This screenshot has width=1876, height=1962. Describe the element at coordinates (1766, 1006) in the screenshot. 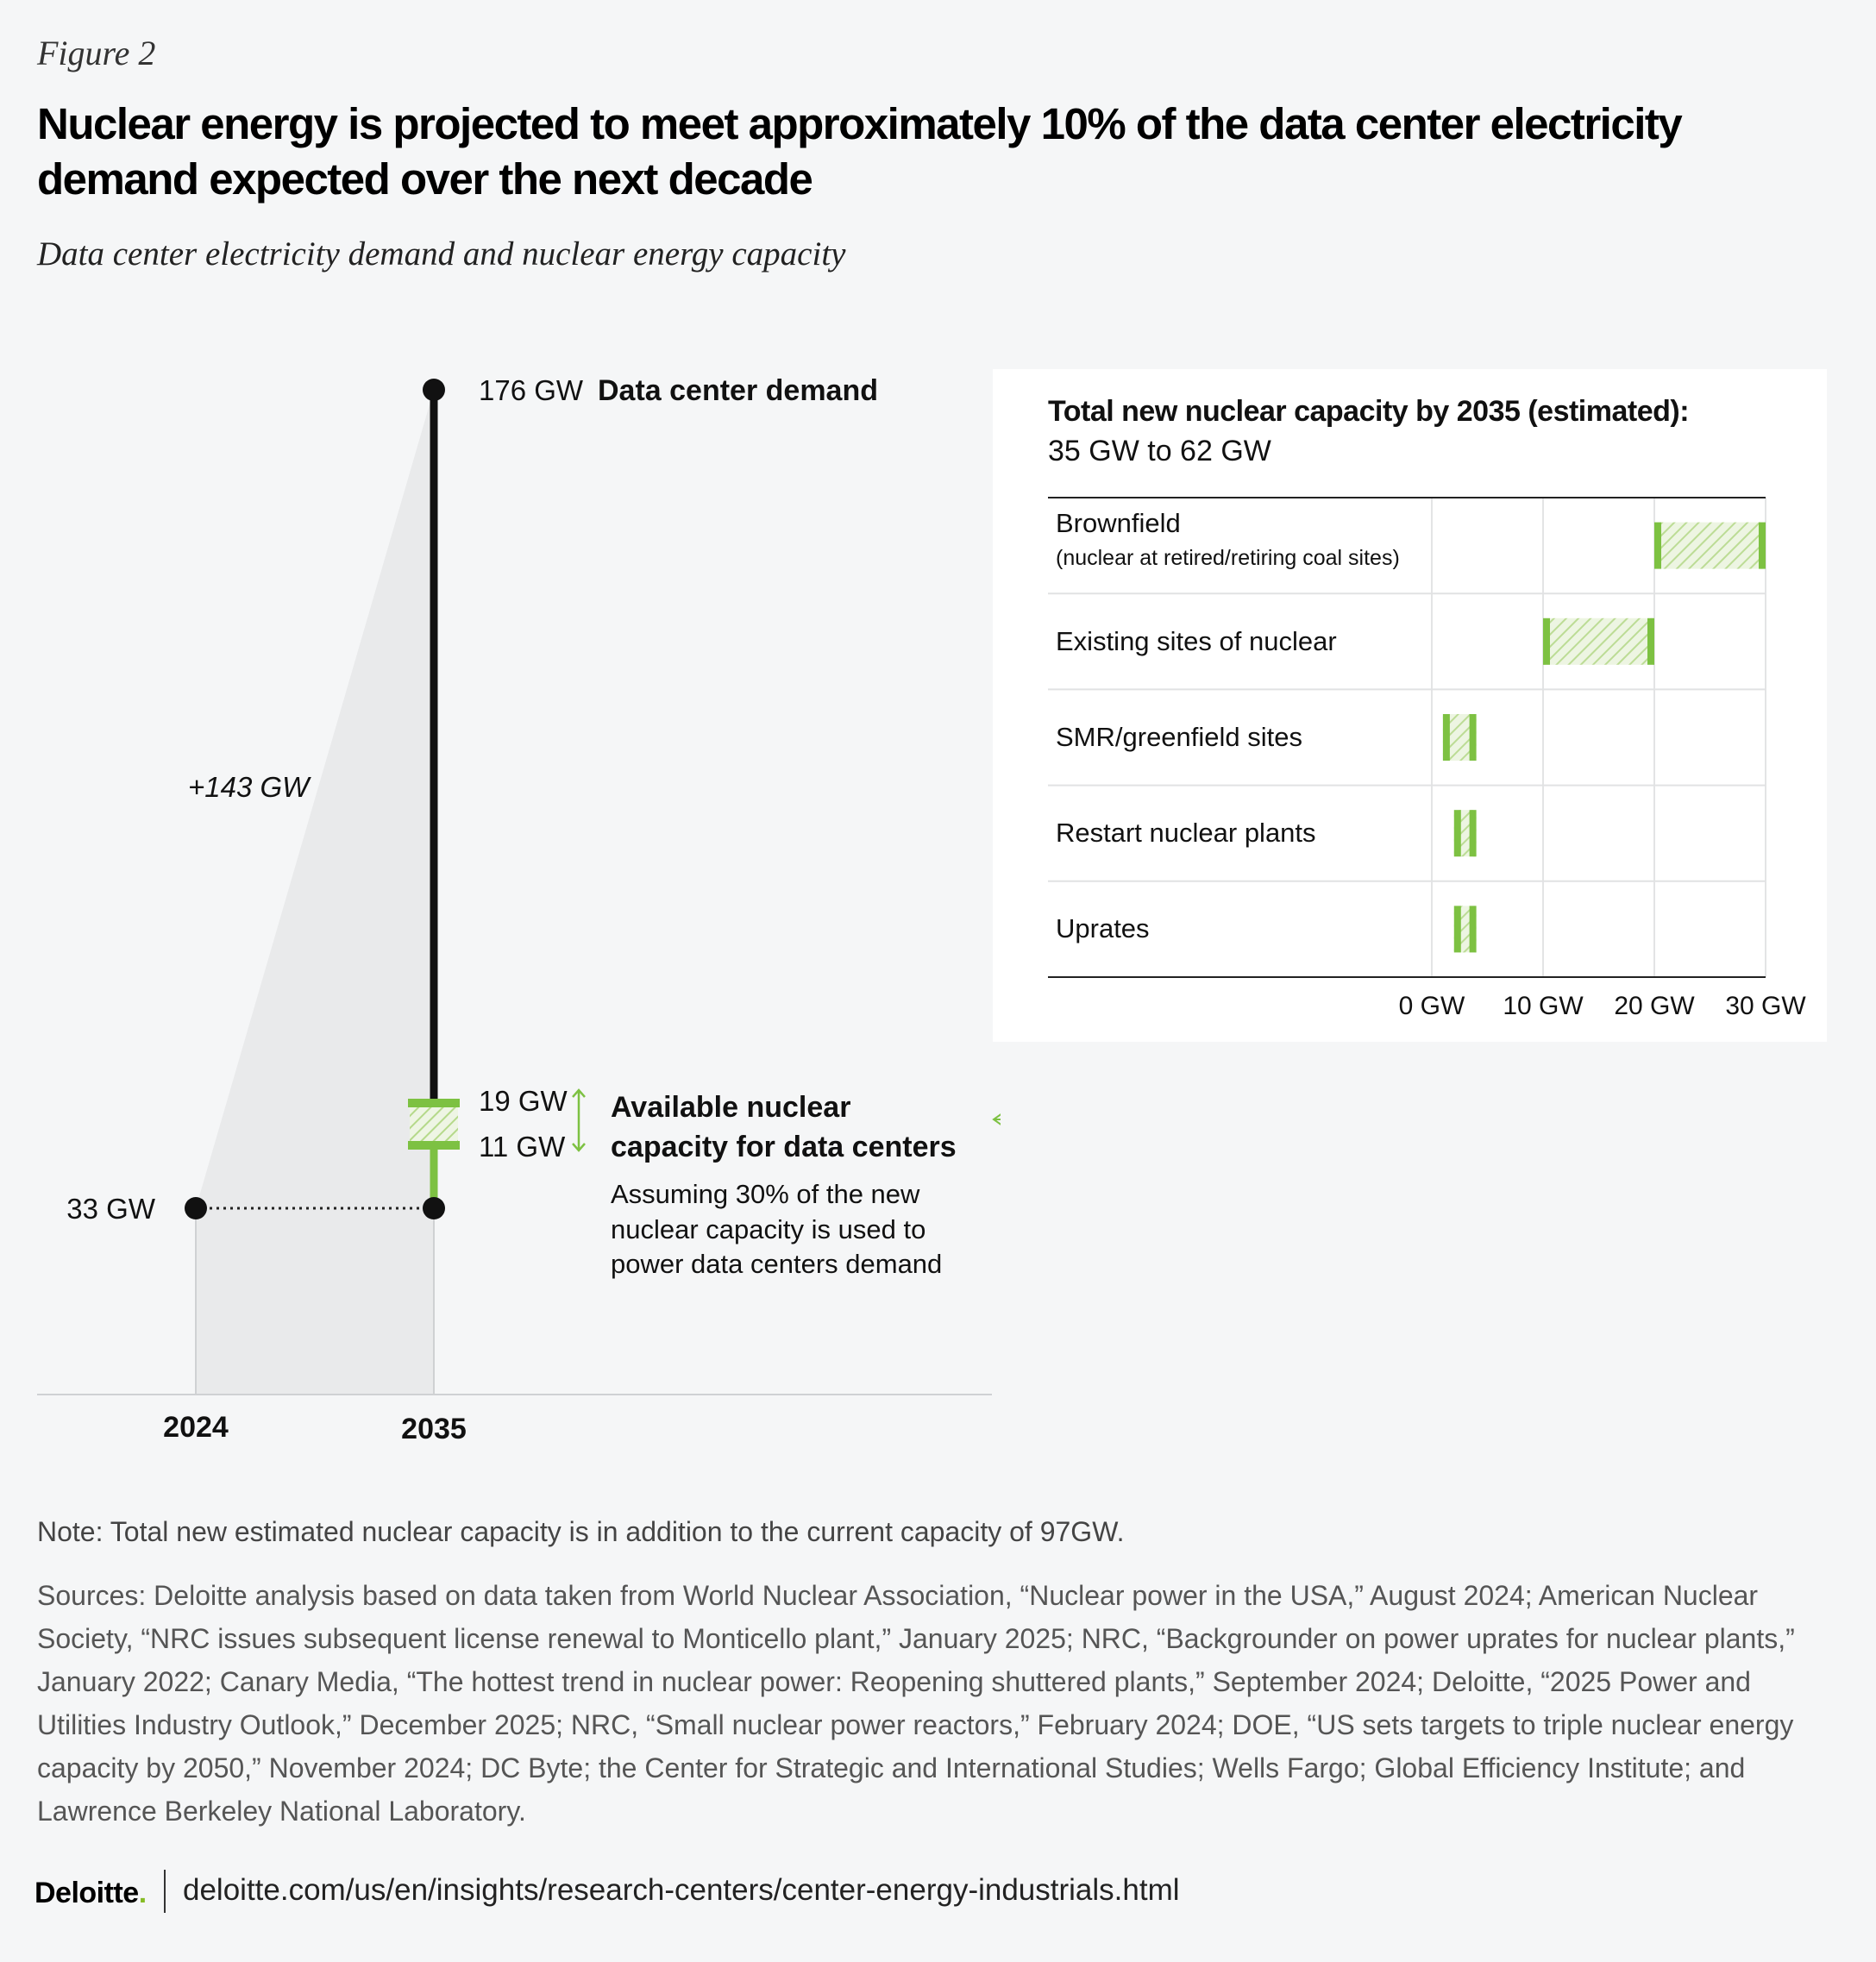

I see `x-tick-label: 30 GW` at that location.